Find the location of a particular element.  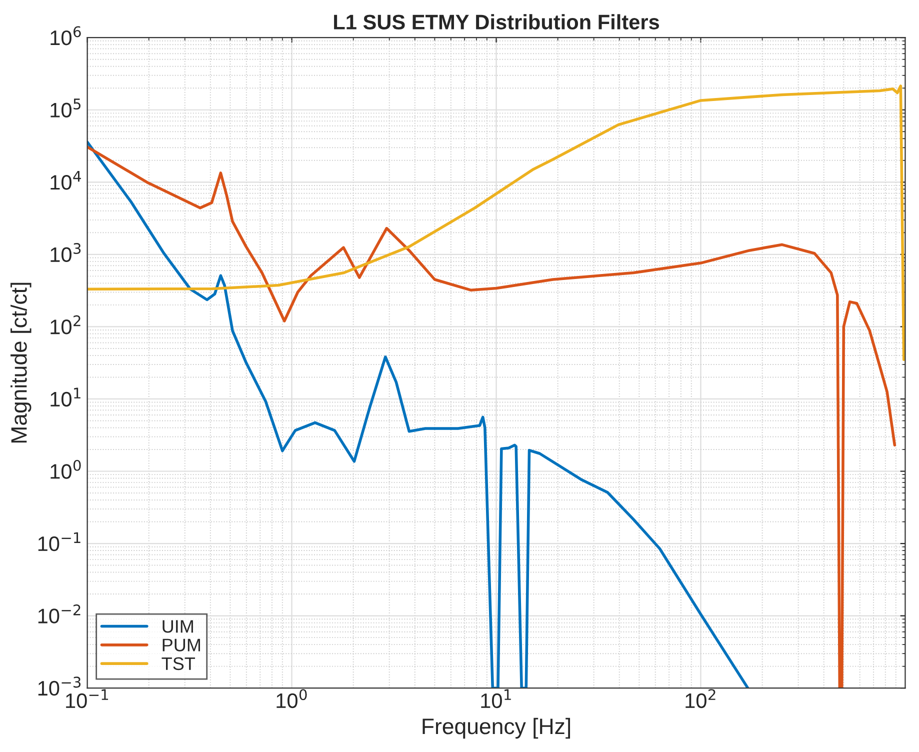

legend-label: UIM is located at coordinates (177, 626).